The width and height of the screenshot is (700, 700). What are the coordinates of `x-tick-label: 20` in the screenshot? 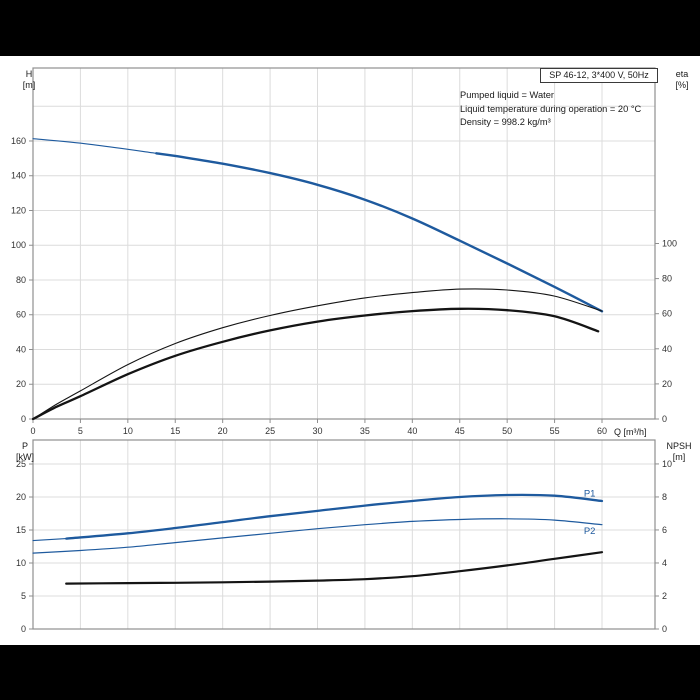 It's located at (223, 431).